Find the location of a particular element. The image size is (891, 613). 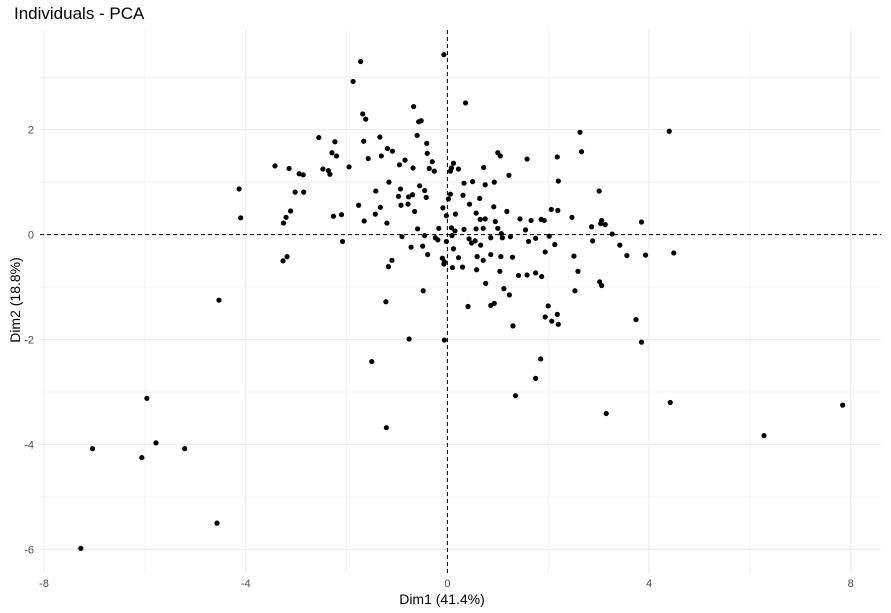

x-tick-label: 0 is located at coordinates (447, 584).